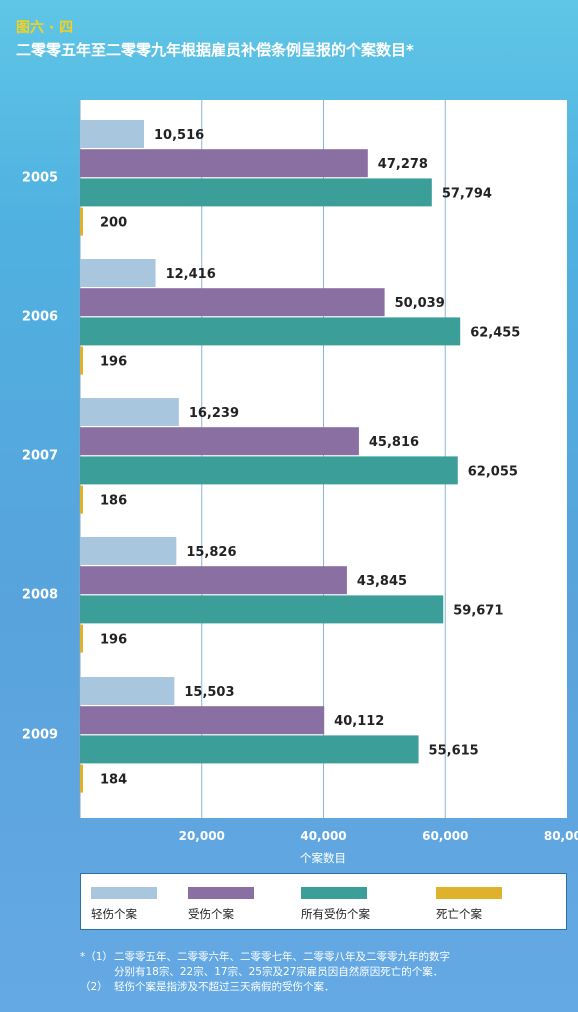 Image resolution: width=578 pixels, height=1012 pixels. What do you see at coordinates (94, 987) in the screenshot?
I see `footnote-2-marker: （2）` at bounding box center [94, 987].